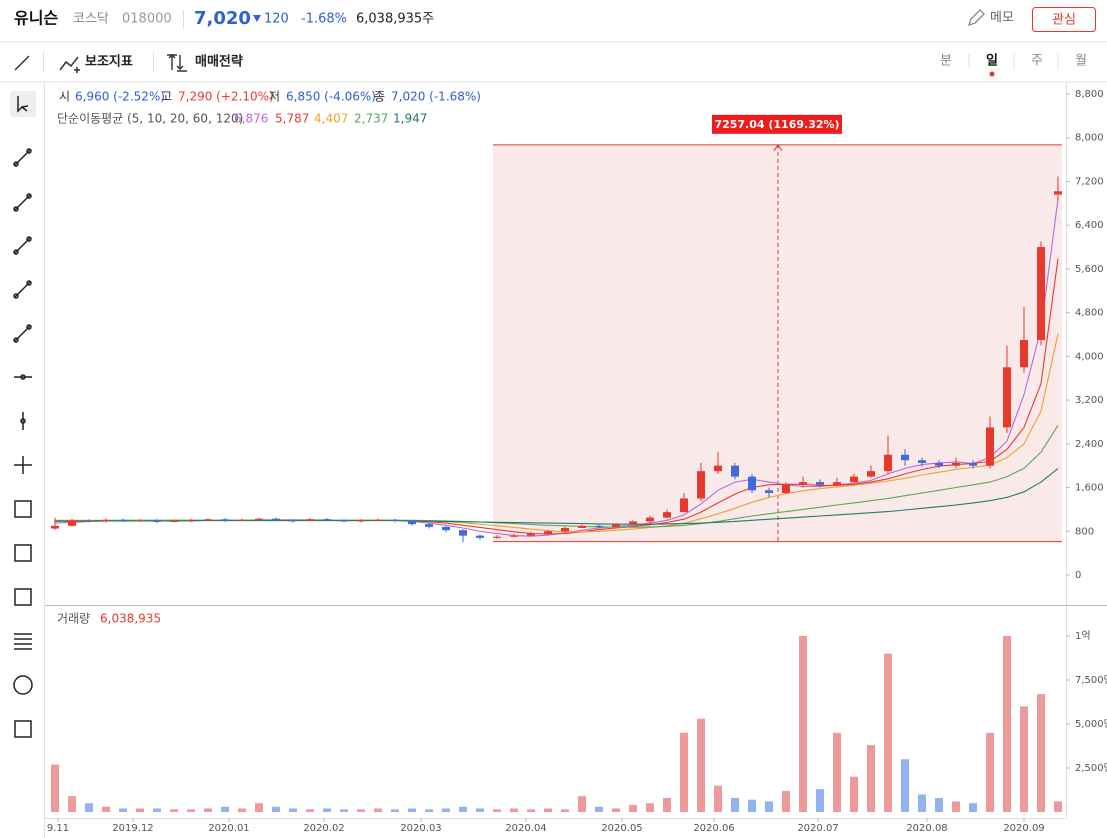 The width and height of the screenshot is (1107, 838). I want to click on memo-button: 메모, so click(990, 18).